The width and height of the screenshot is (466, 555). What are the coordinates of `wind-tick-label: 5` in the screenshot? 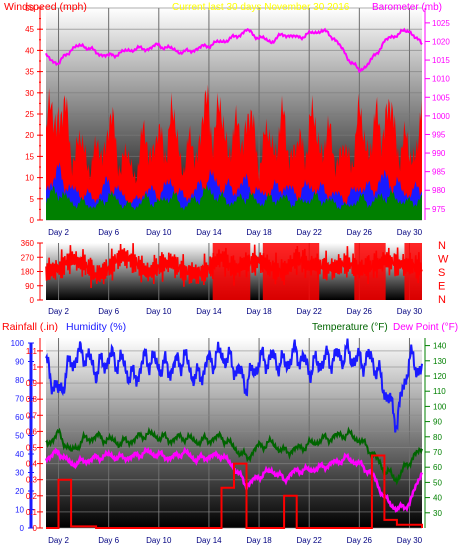 It's located at (32, 199).